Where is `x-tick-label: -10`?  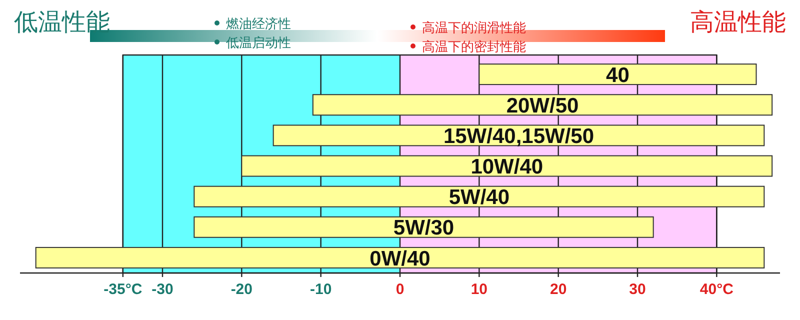
x-tick-label: -10 is located at coordinates (321, 289).